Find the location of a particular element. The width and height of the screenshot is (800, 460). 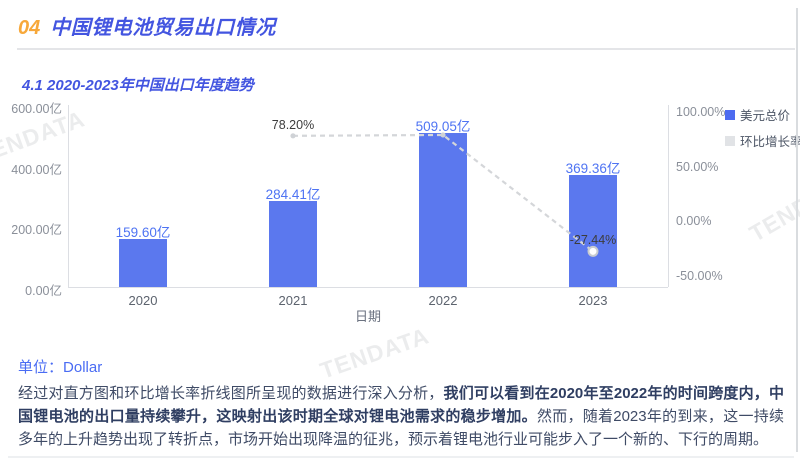

x-axis-label: 2023 is located at coordinates (593, 300).